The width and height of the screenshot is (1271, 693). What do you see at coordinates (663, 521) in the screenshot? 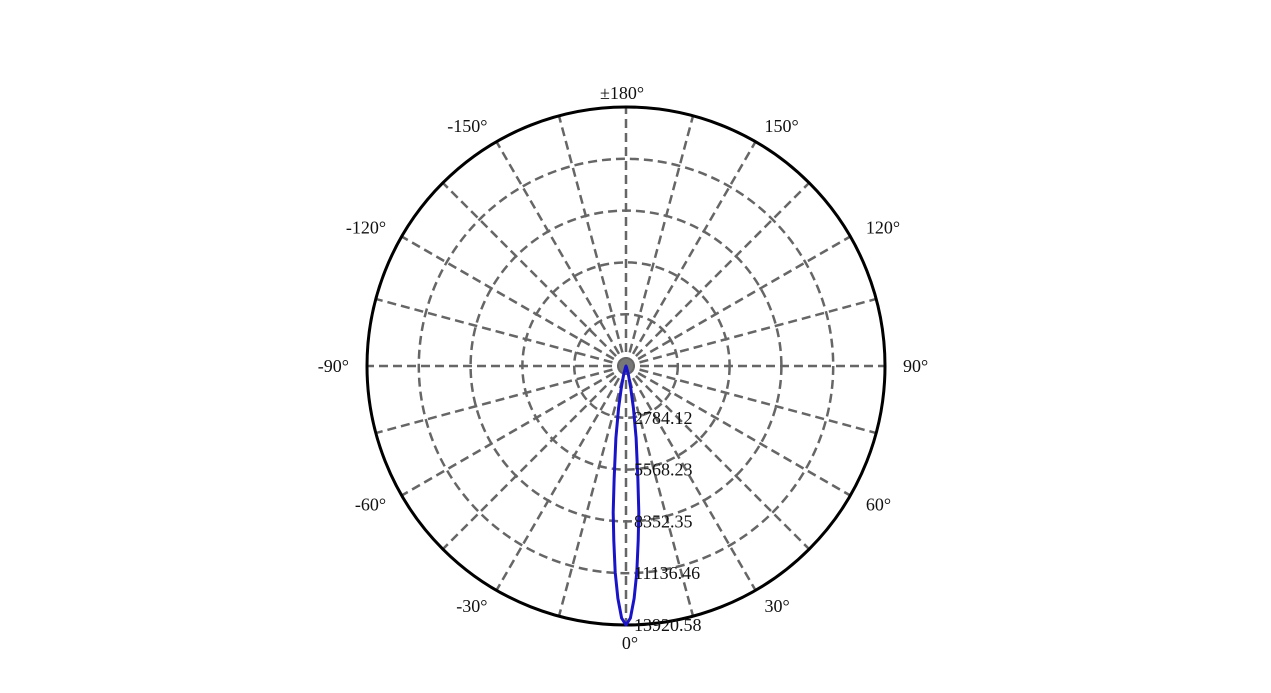
I see `radial-tick-label: 8352.35` at bounding box center [663, 521].